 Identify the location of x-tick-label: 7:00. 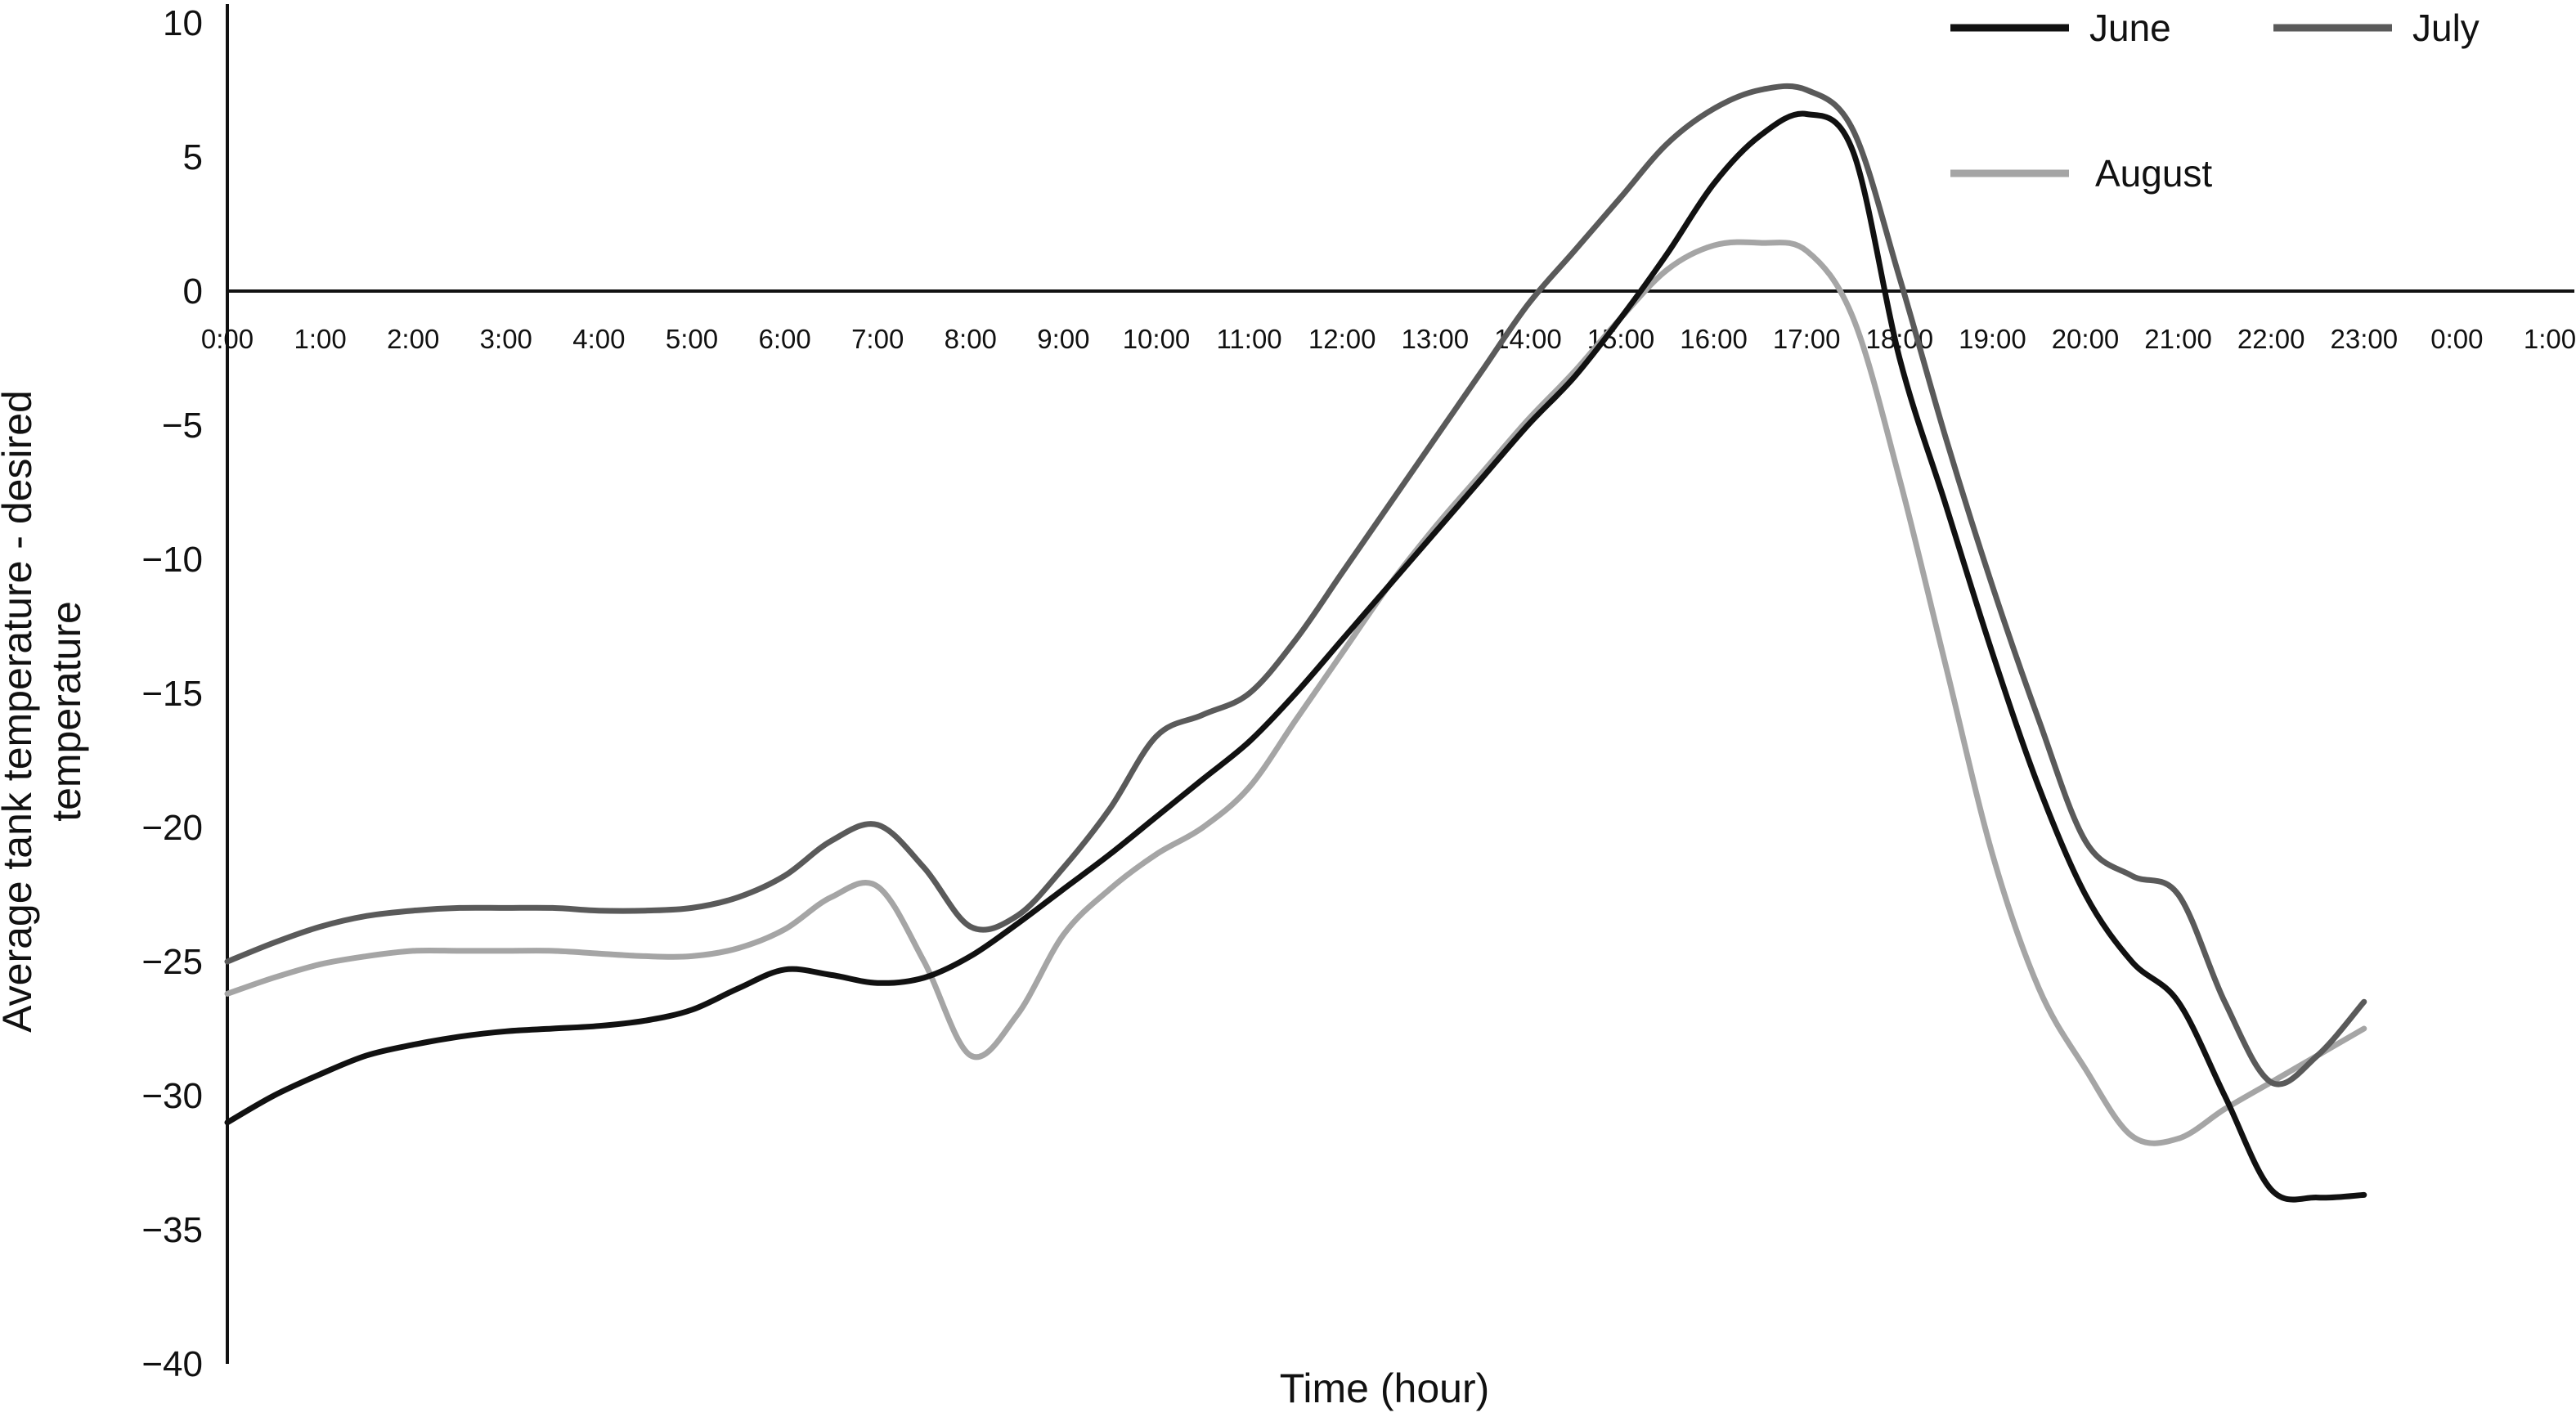
(877, 339).